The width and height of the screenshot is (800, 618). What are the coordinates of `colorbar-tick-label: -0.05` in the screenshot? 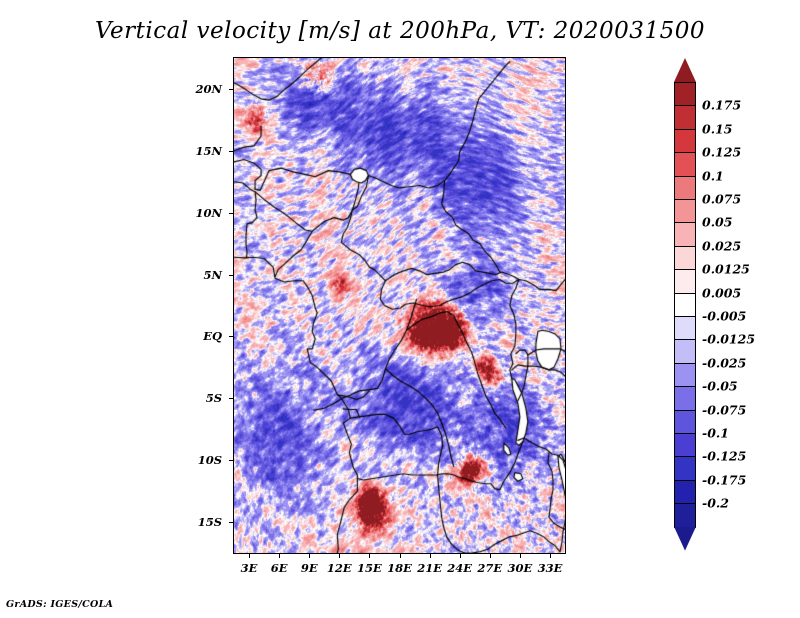 It's located at (720, 386).